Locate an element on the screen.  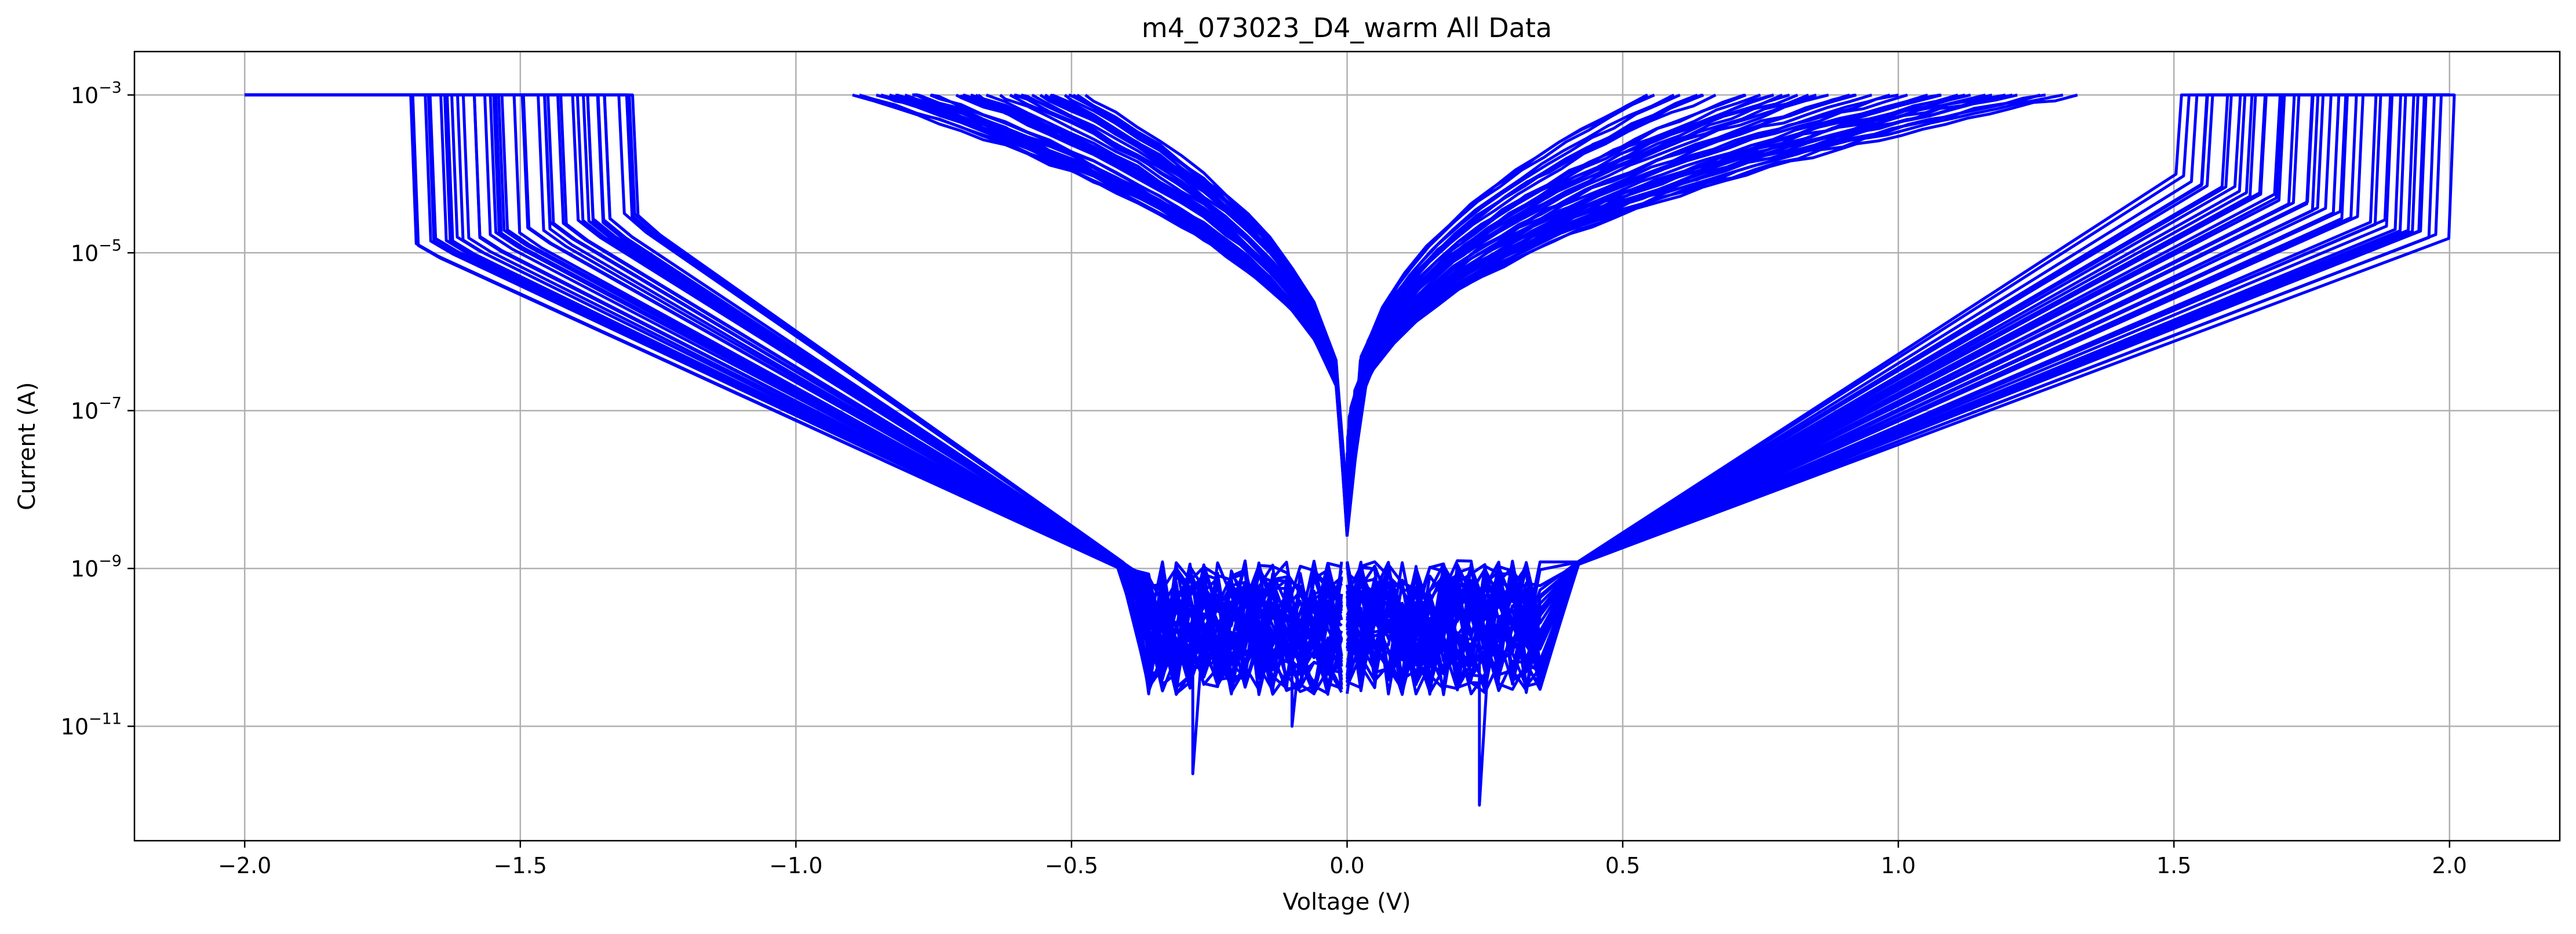
x-tick-label: 2.0 is located at coordinates (2449, 865).